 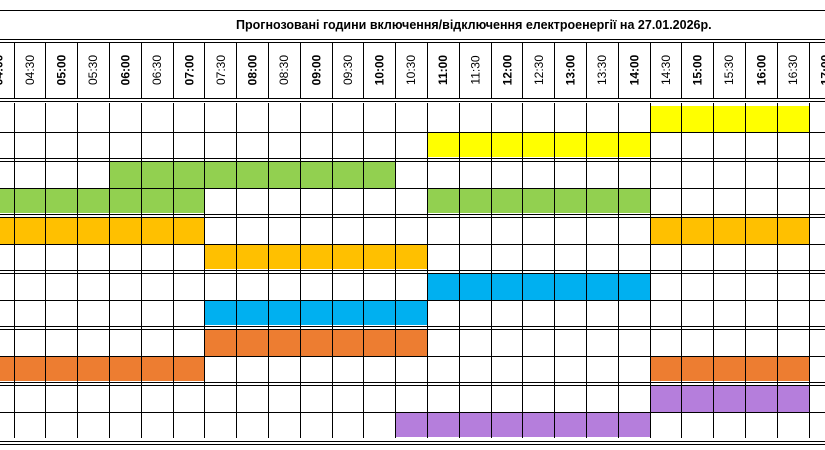 I want to click on time-slot-label: 08:30, so click(x=284, y=70).